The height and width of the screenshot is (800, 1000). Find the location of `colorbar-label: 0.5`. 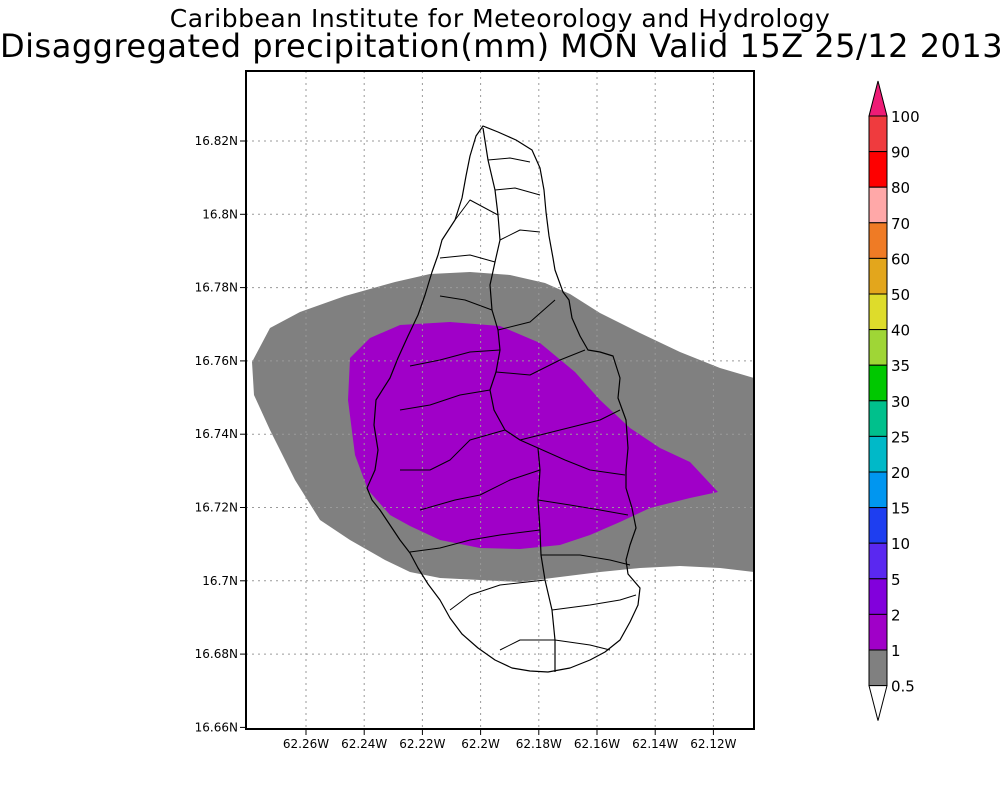

colorbar-label: 0.5 is located at coordinates (903, 687).